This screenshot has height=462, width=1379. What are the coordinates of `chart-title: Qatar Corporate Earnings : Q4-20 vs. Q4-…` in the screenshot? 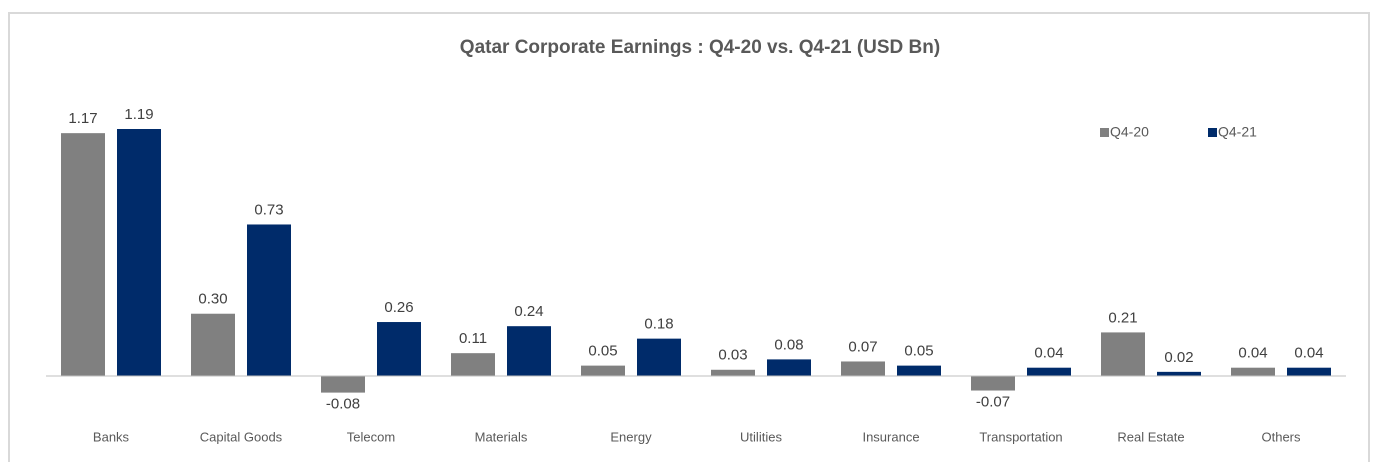 It's located at (700, 47).